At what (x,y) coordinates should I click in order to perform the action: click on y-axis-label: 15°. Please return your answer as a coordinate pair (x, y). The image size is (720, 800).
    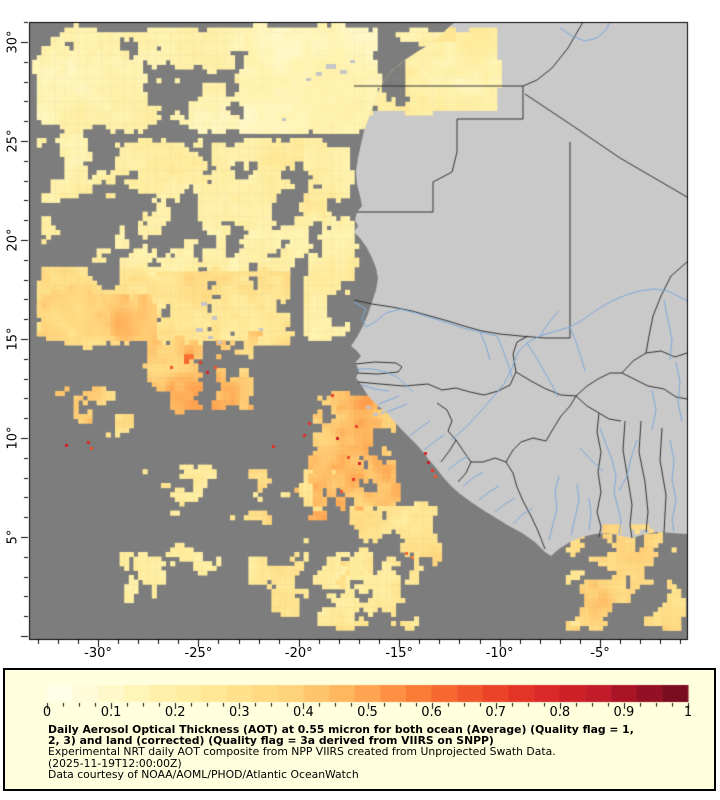
    Looking at the image, I should click on (13, 339).